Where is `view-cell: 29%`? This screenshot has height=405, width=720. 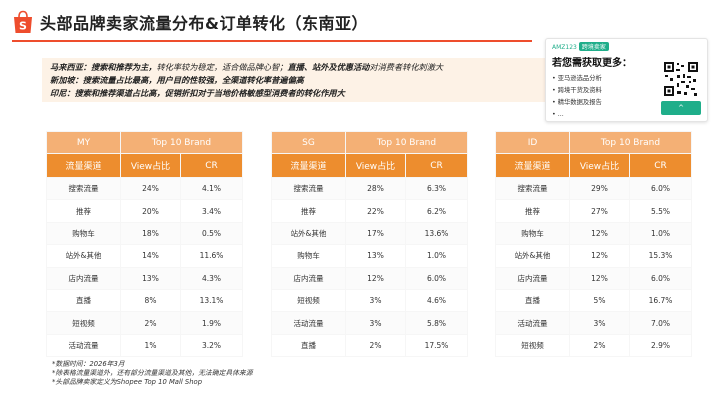
view-cell: 29% is located at coordinates (599, 188).